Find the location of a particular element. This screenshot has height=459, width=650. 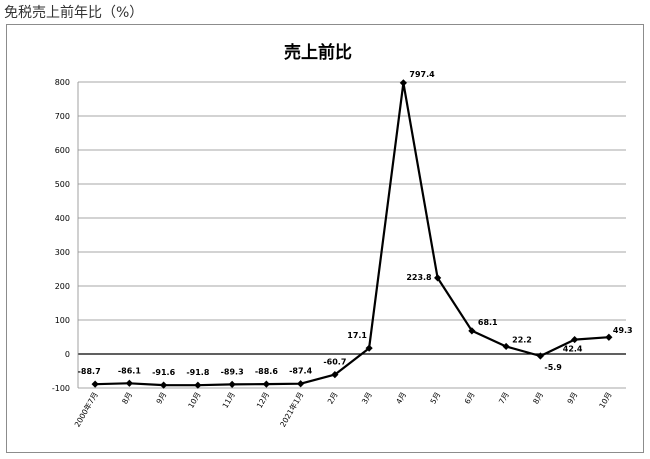

x-tick-label: 2021年1月 is located at coordinates (291, 409).